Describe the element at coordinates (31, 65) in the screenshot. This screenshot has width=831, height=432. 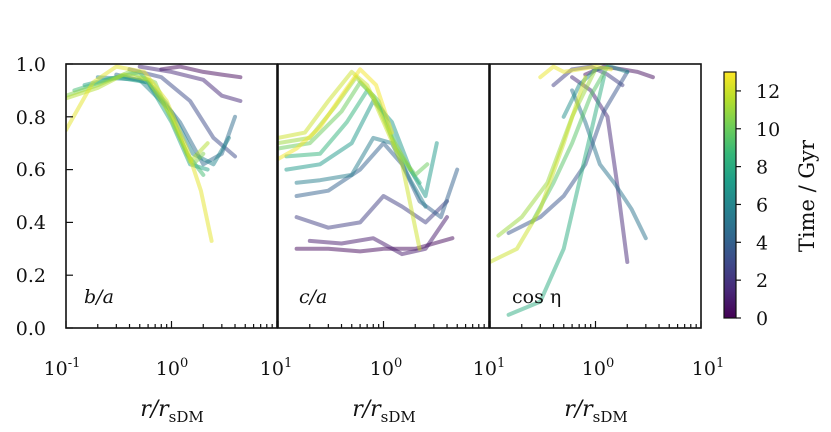
I see `y-tick-label: 1.0` at that location.